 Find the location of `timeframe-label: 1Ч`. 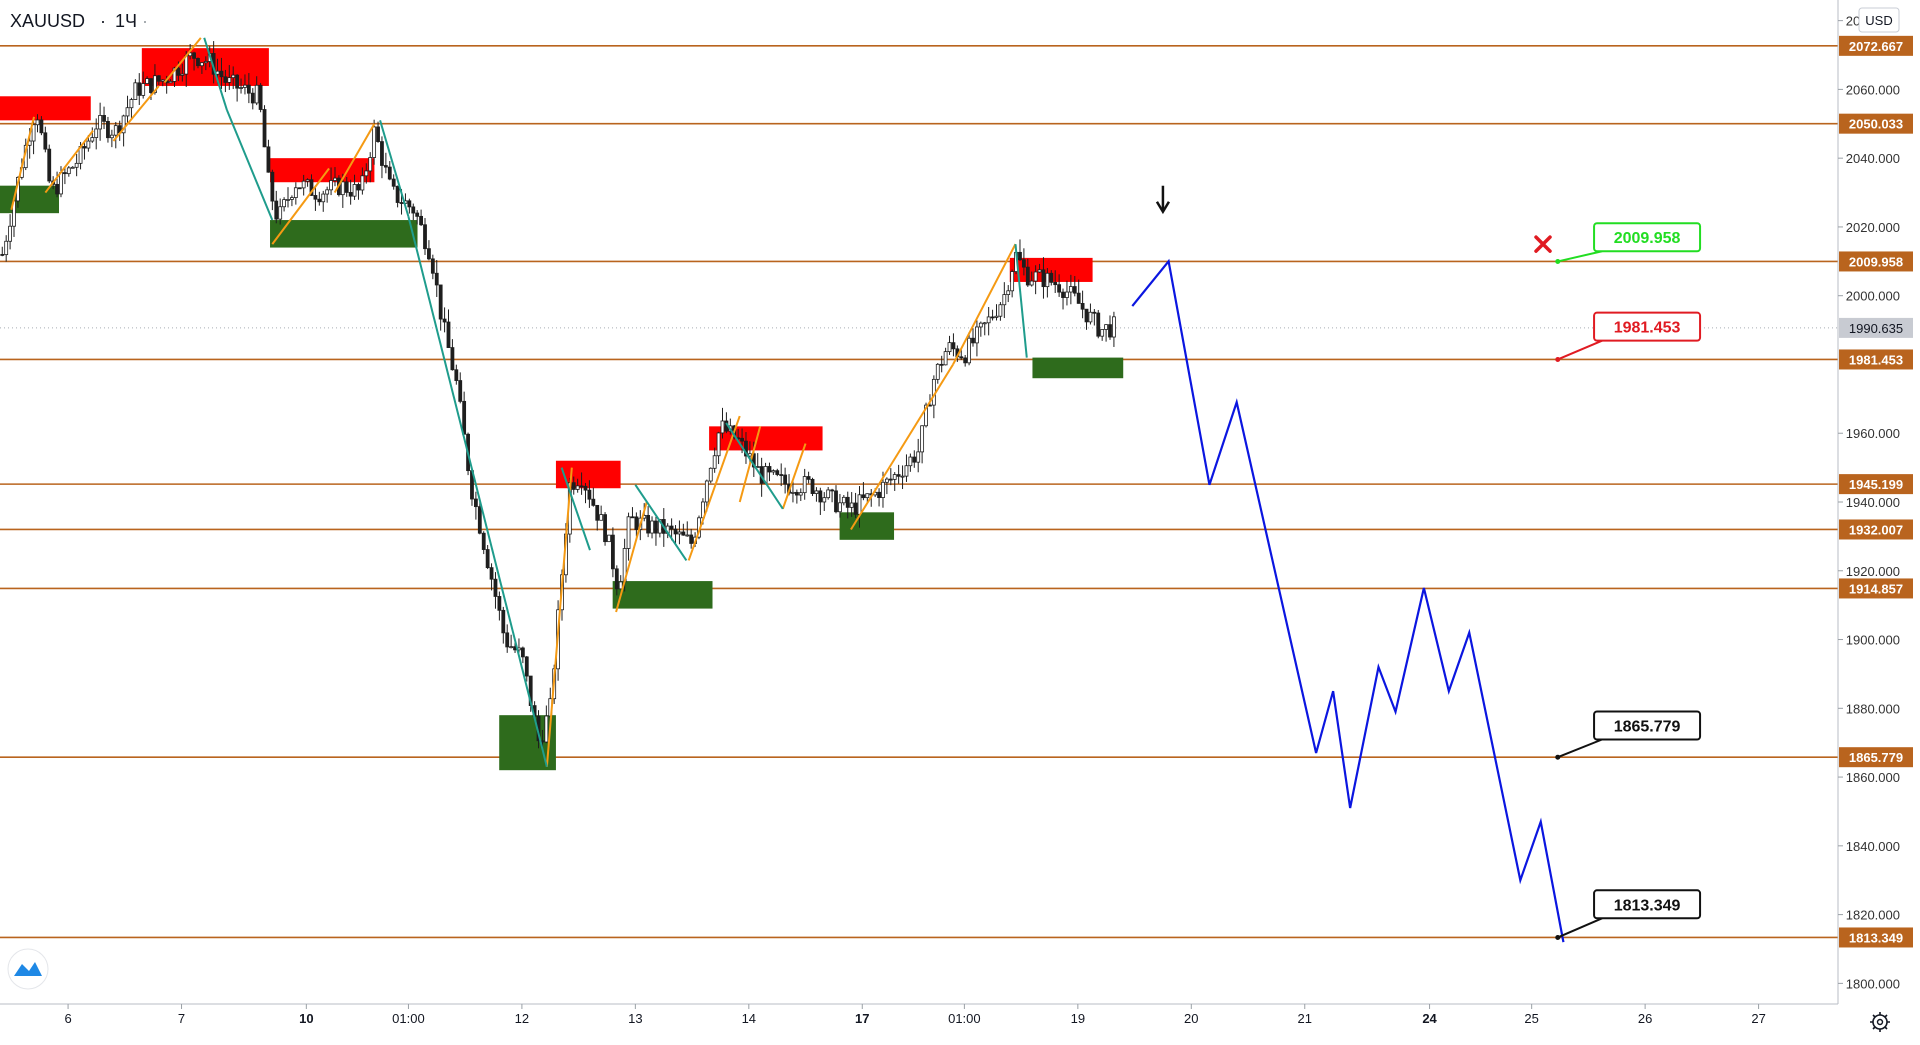

timeframe-label: 1Ч is located at coordinates (126, 21).